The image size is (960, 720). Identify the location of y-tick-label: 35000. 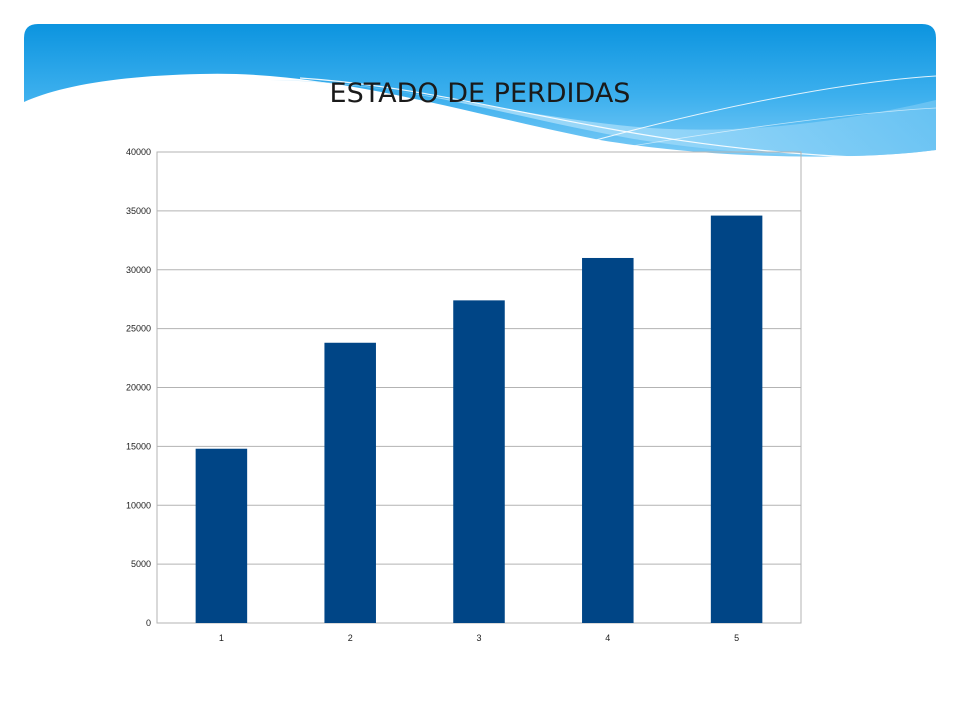
(138, 211).